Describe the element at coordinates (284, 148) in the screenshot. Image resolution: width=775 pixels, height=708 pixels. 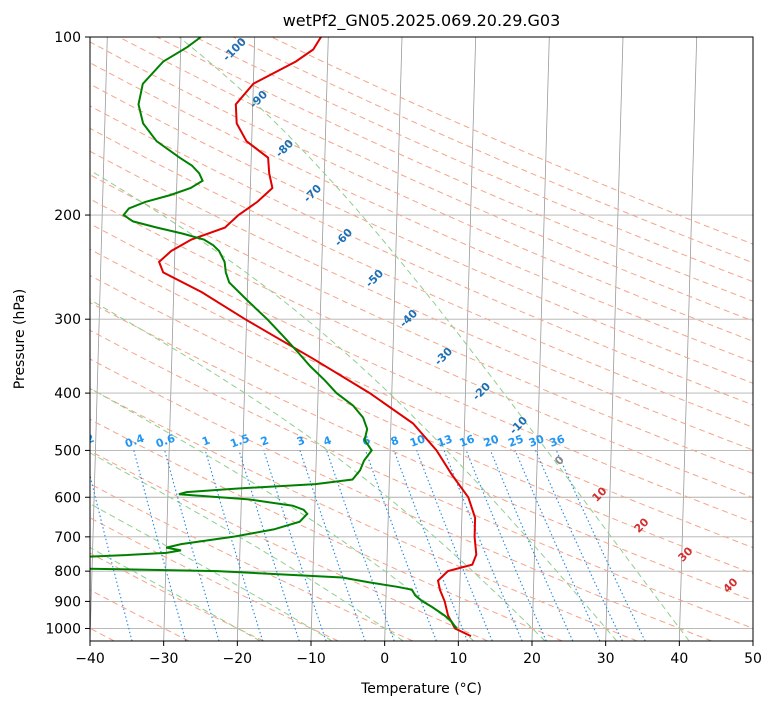
I see `dry-adiabat-label: -80` at that location.